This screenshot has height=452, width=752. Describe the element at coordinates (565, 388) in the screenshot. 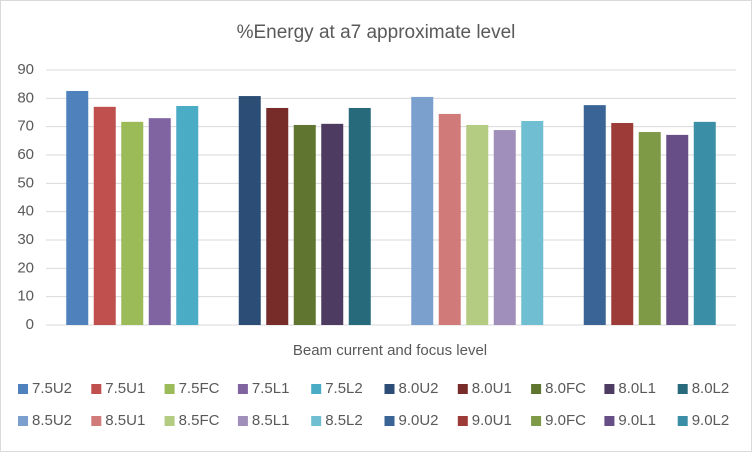

I see `legend-label: 8.0FC` at that location.